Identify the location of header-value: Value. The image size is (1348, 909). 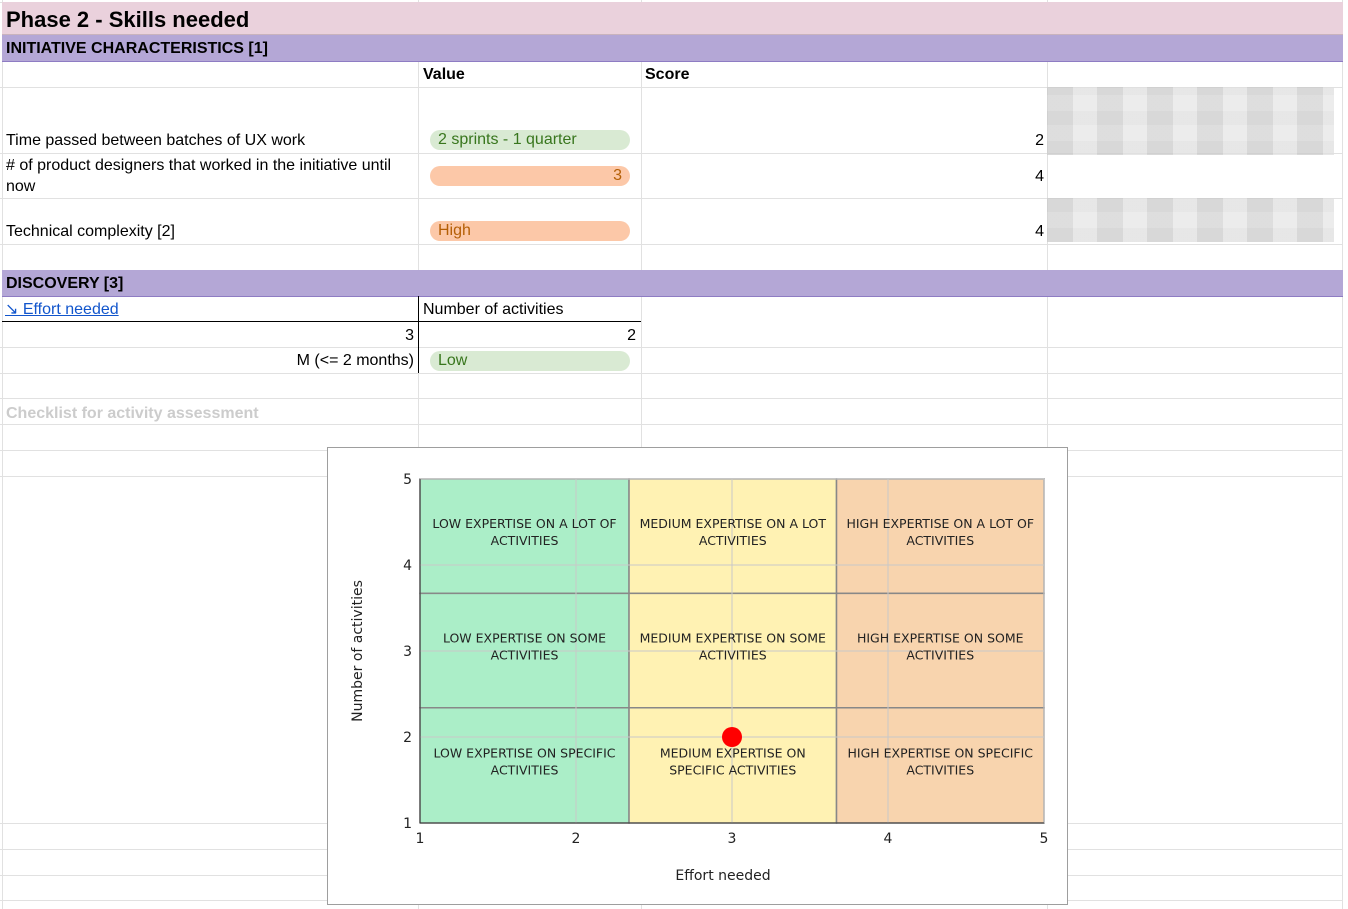
(444, 74).